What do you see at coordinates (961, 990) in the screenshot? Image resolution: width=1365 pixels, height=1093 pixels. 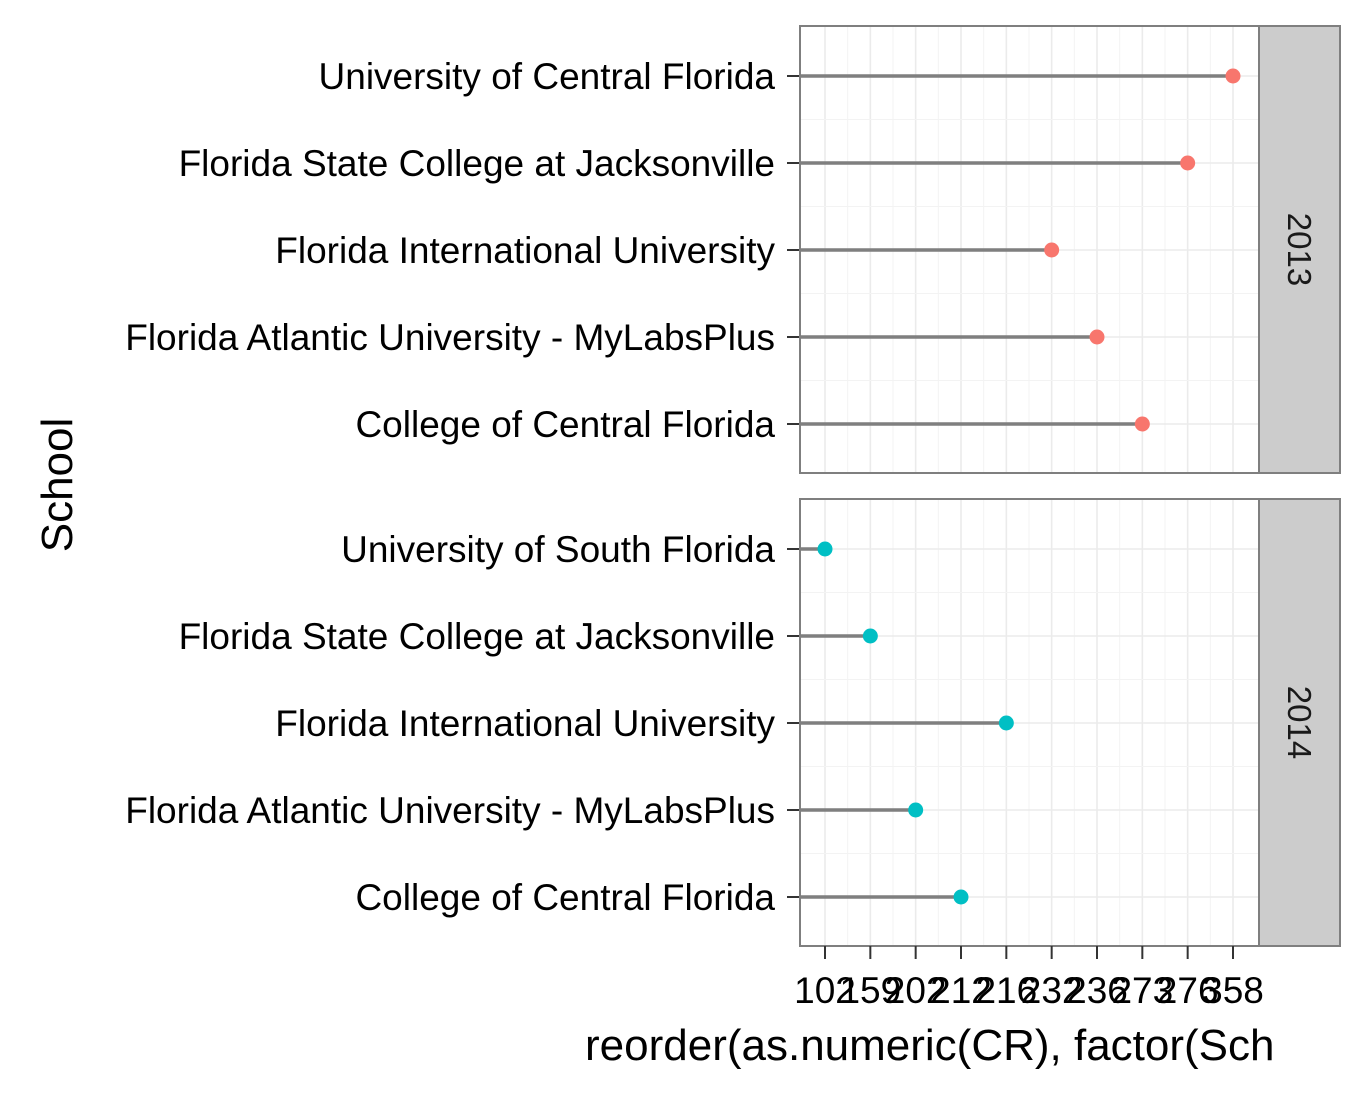 I see `x-tick-label: 212` at bounding box center [961, 990].